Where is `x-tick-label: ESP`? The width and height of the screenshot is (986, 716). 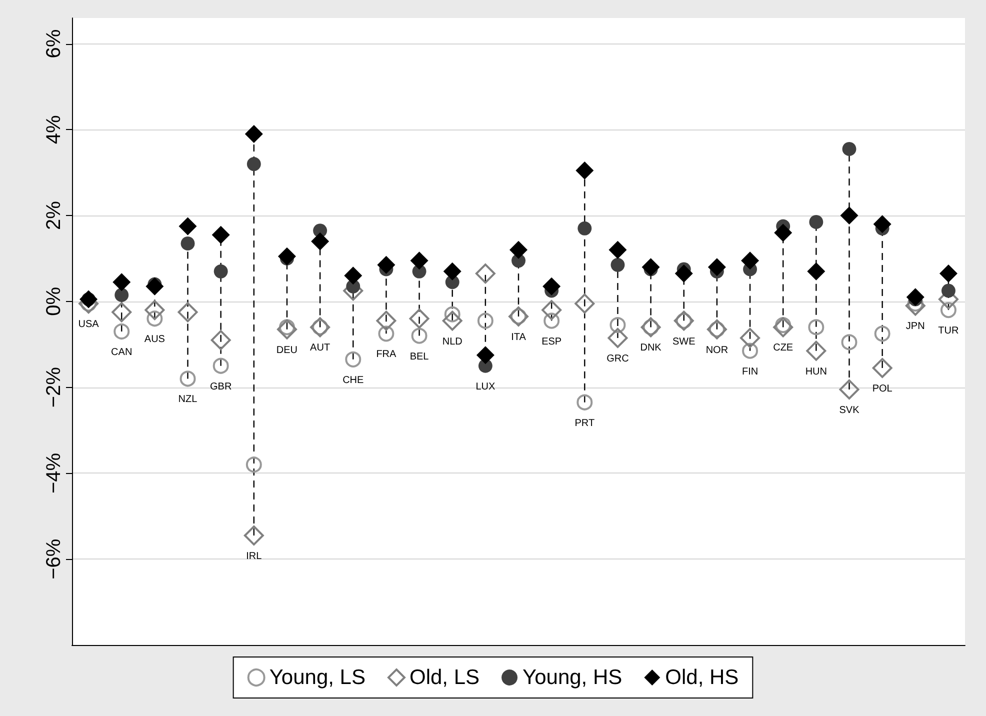
x-tick-label: ESP is located at coordinates (552, 342).